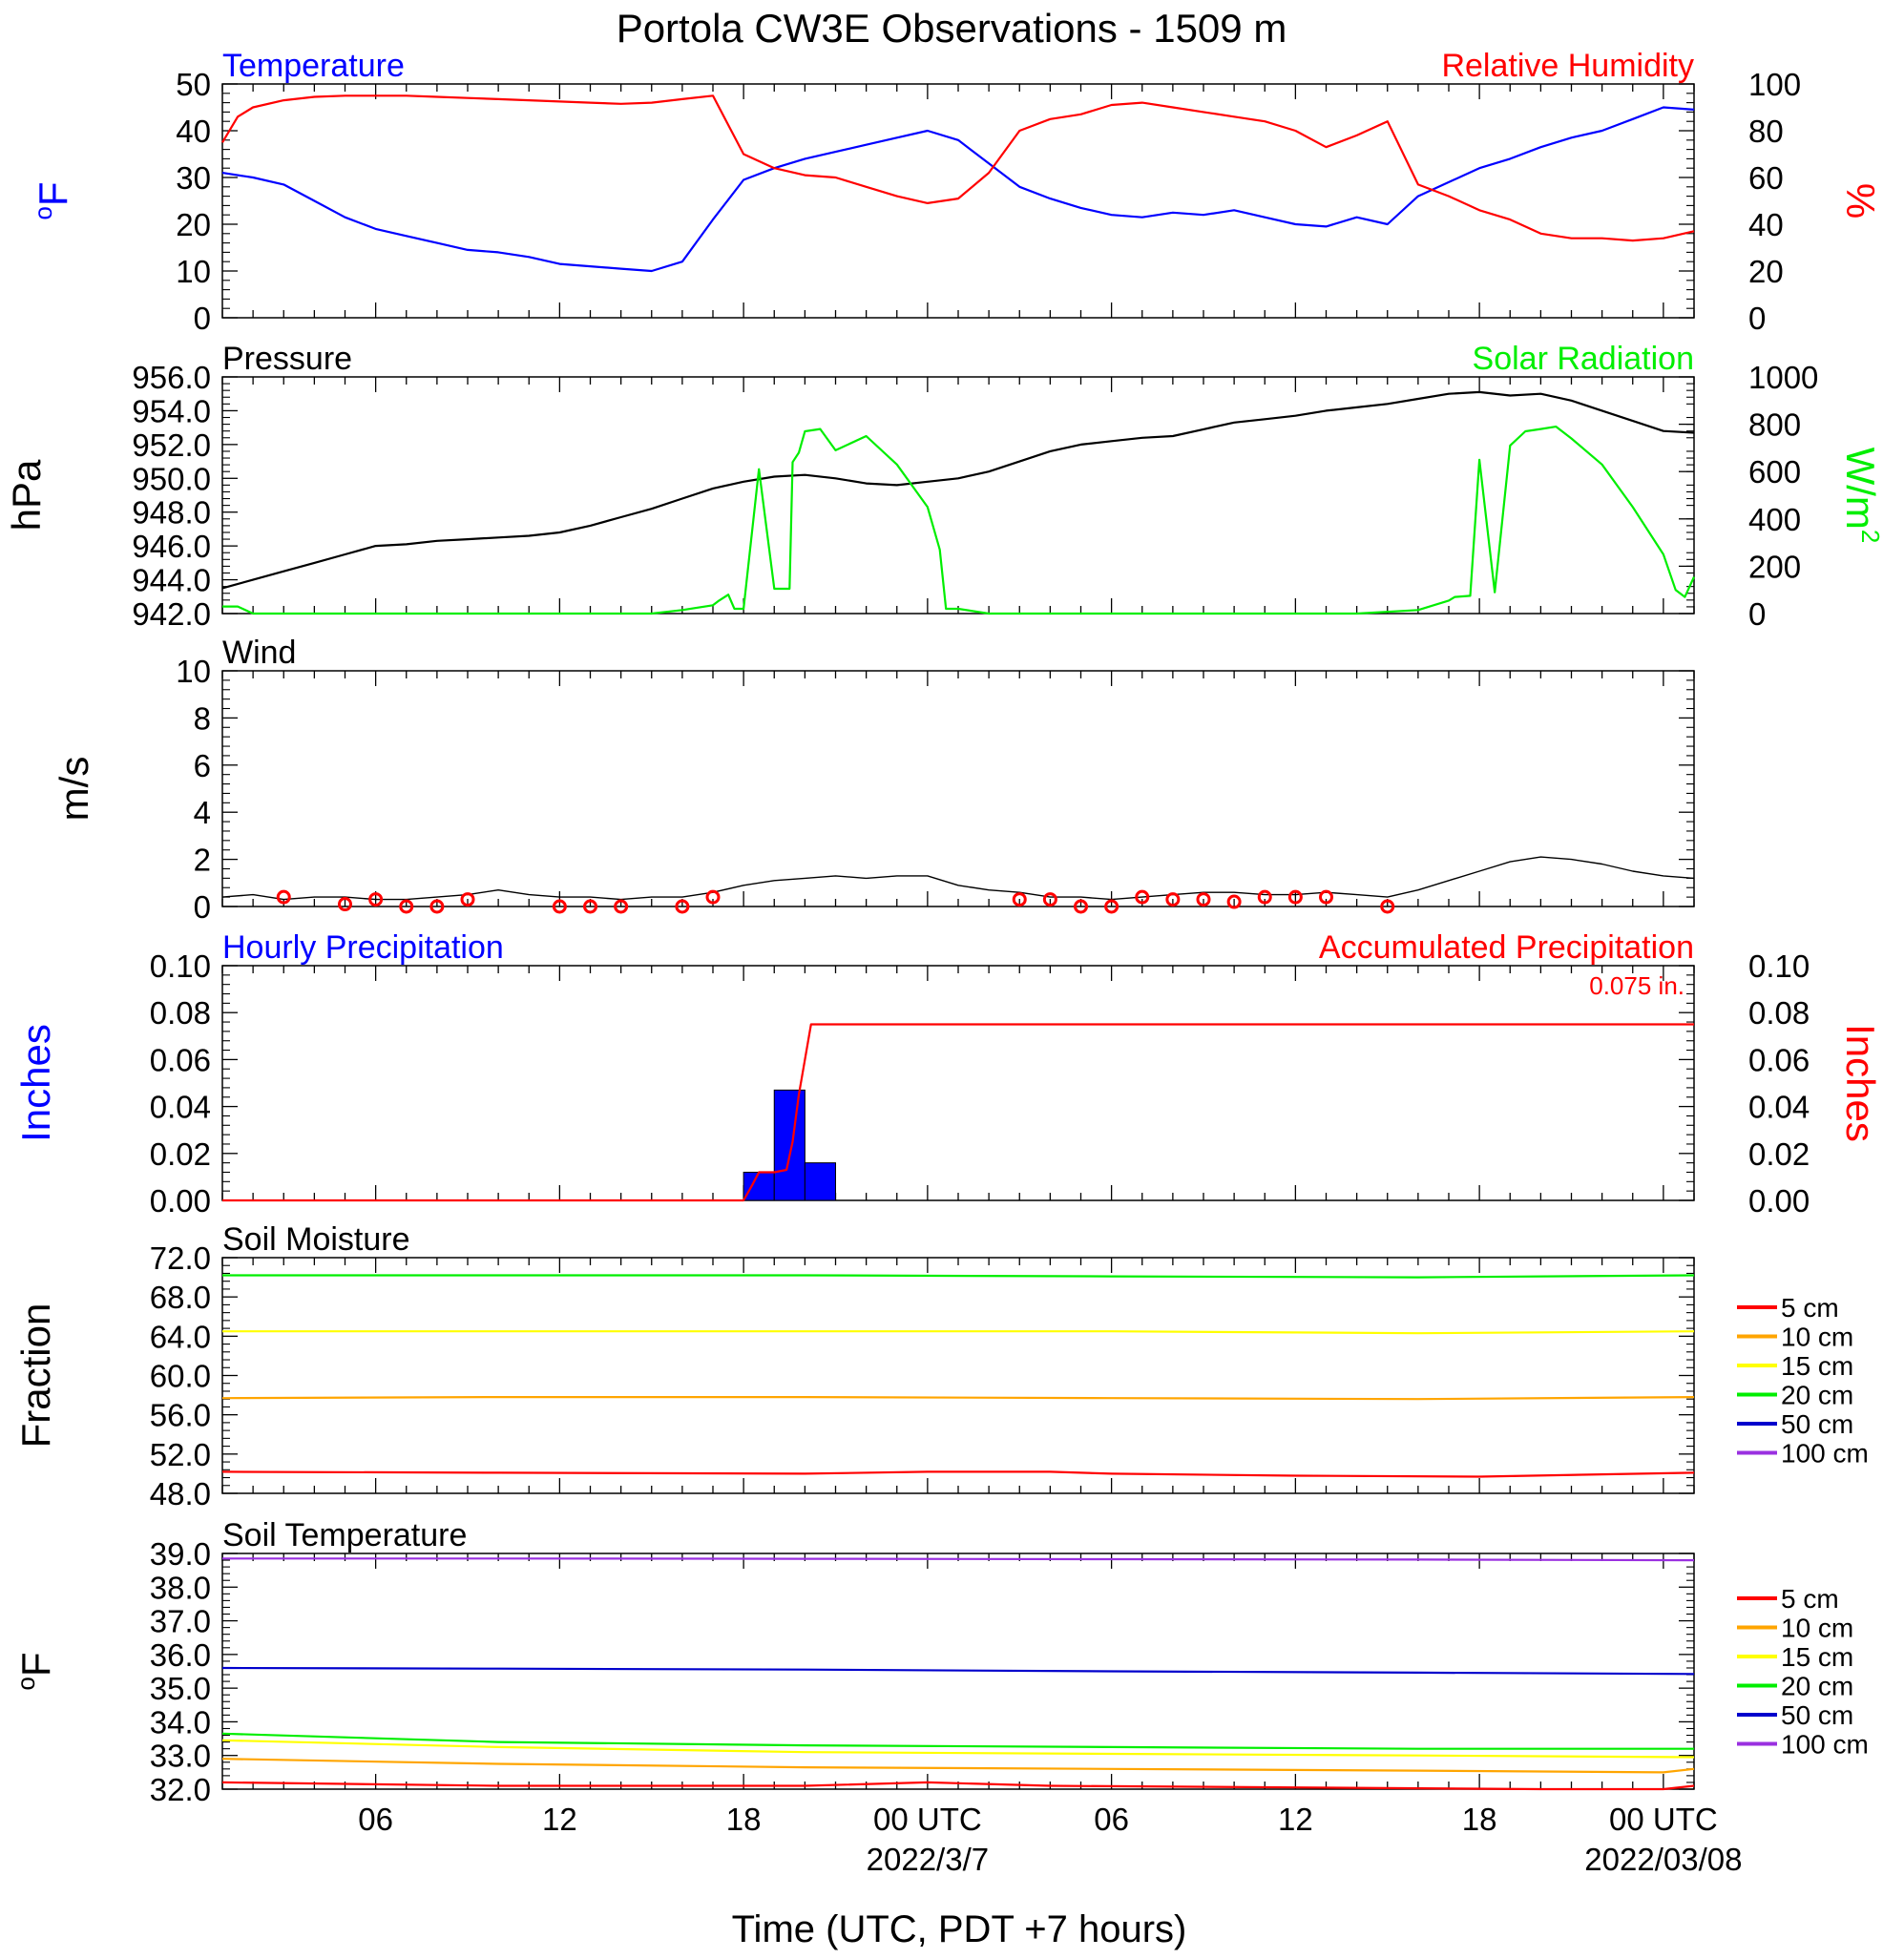  I want to click on panel-title-right: Solar Radiation, so click(1583, 359).